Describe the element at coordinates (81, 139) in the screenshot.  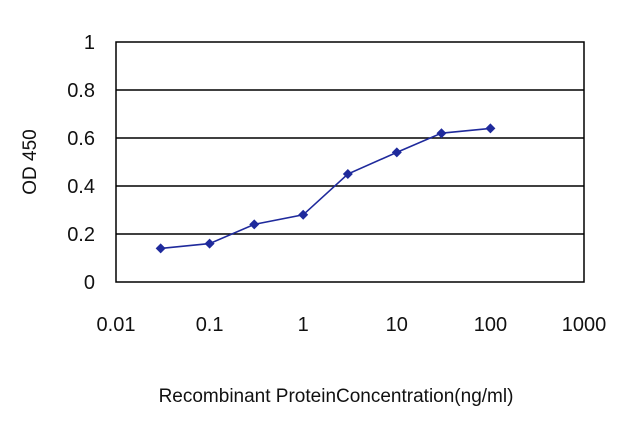
I see `y-tick-label: 0.6` at that location.